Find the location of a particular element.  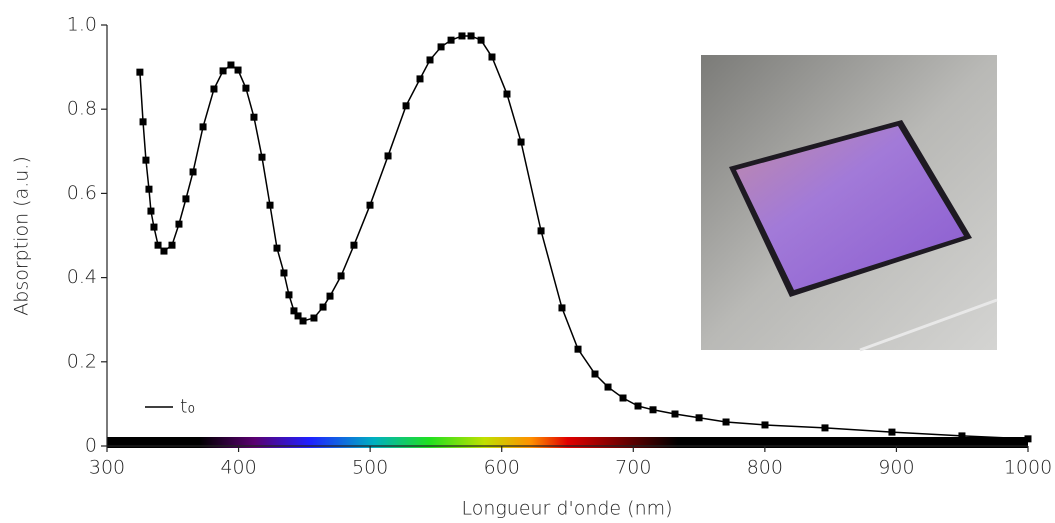

y-tick-label: 1.0 is located at coordinates (82, 25).